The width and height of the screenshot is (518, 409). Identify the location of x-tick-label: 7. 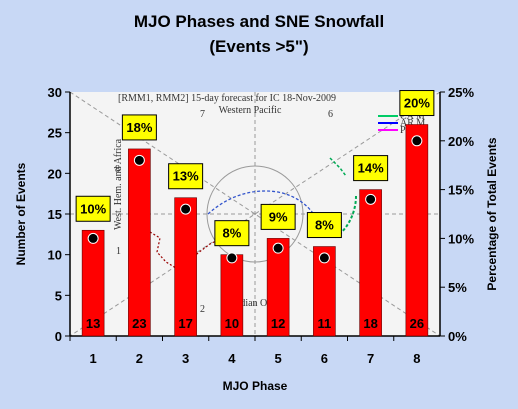
(370, 358).